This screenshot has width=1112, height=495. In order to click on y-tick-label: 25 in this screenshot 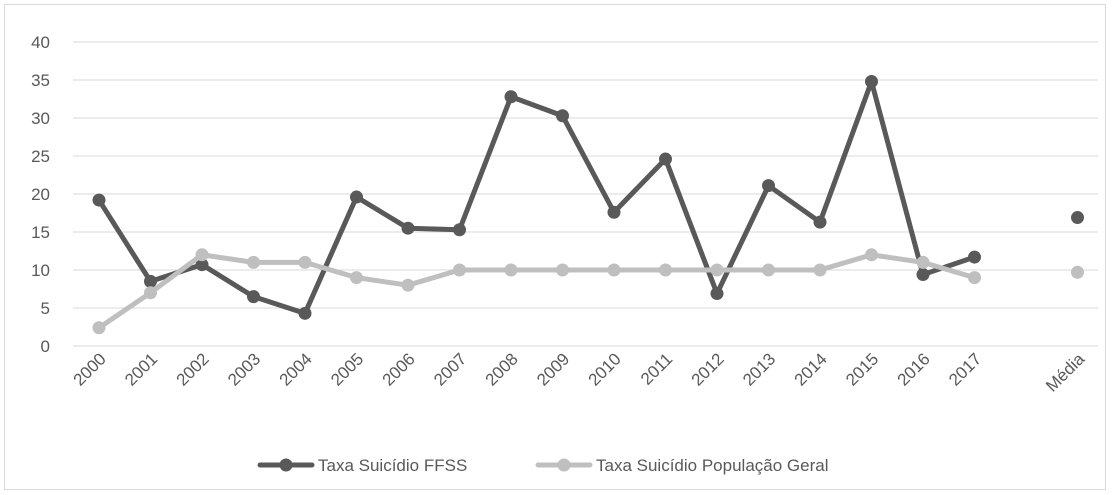, I will do `click(40, 156)`.